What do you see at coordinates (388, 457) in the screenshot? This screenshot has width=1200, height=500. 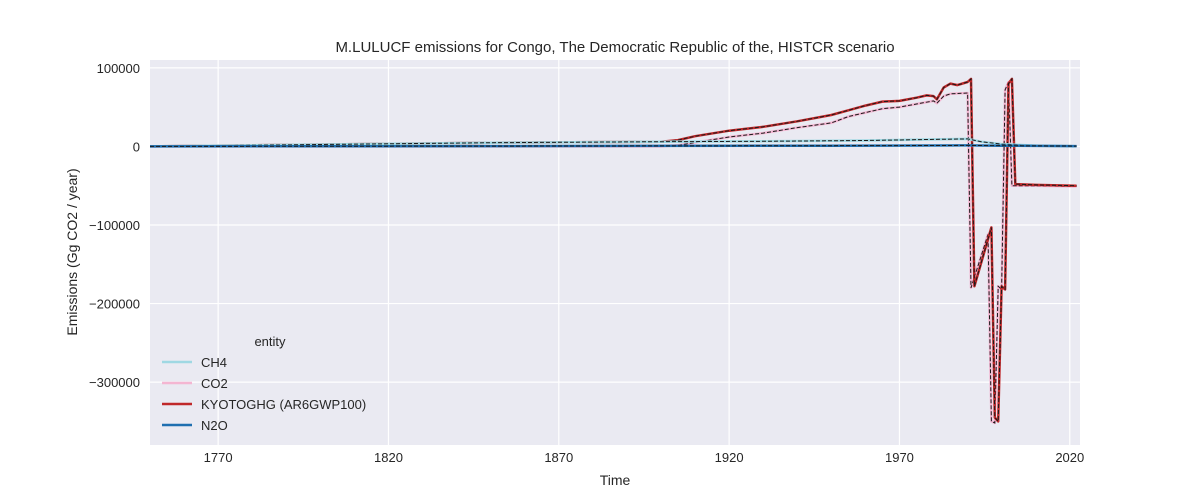 I see `x-tick-label: 1820` at bounding box center [388, 457].